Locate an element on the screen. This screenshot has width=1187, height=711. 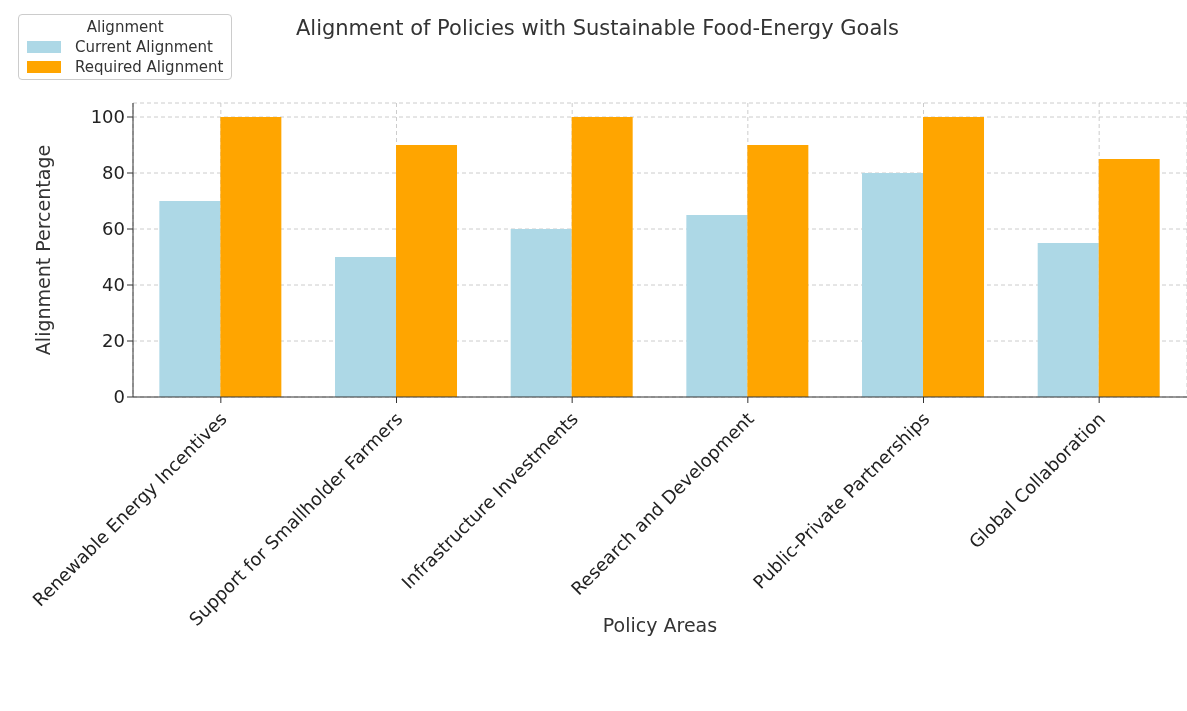
chart-title: Alignment of Policies with Sustainable Food-Energy Goals is located at coordinates (597, 28).